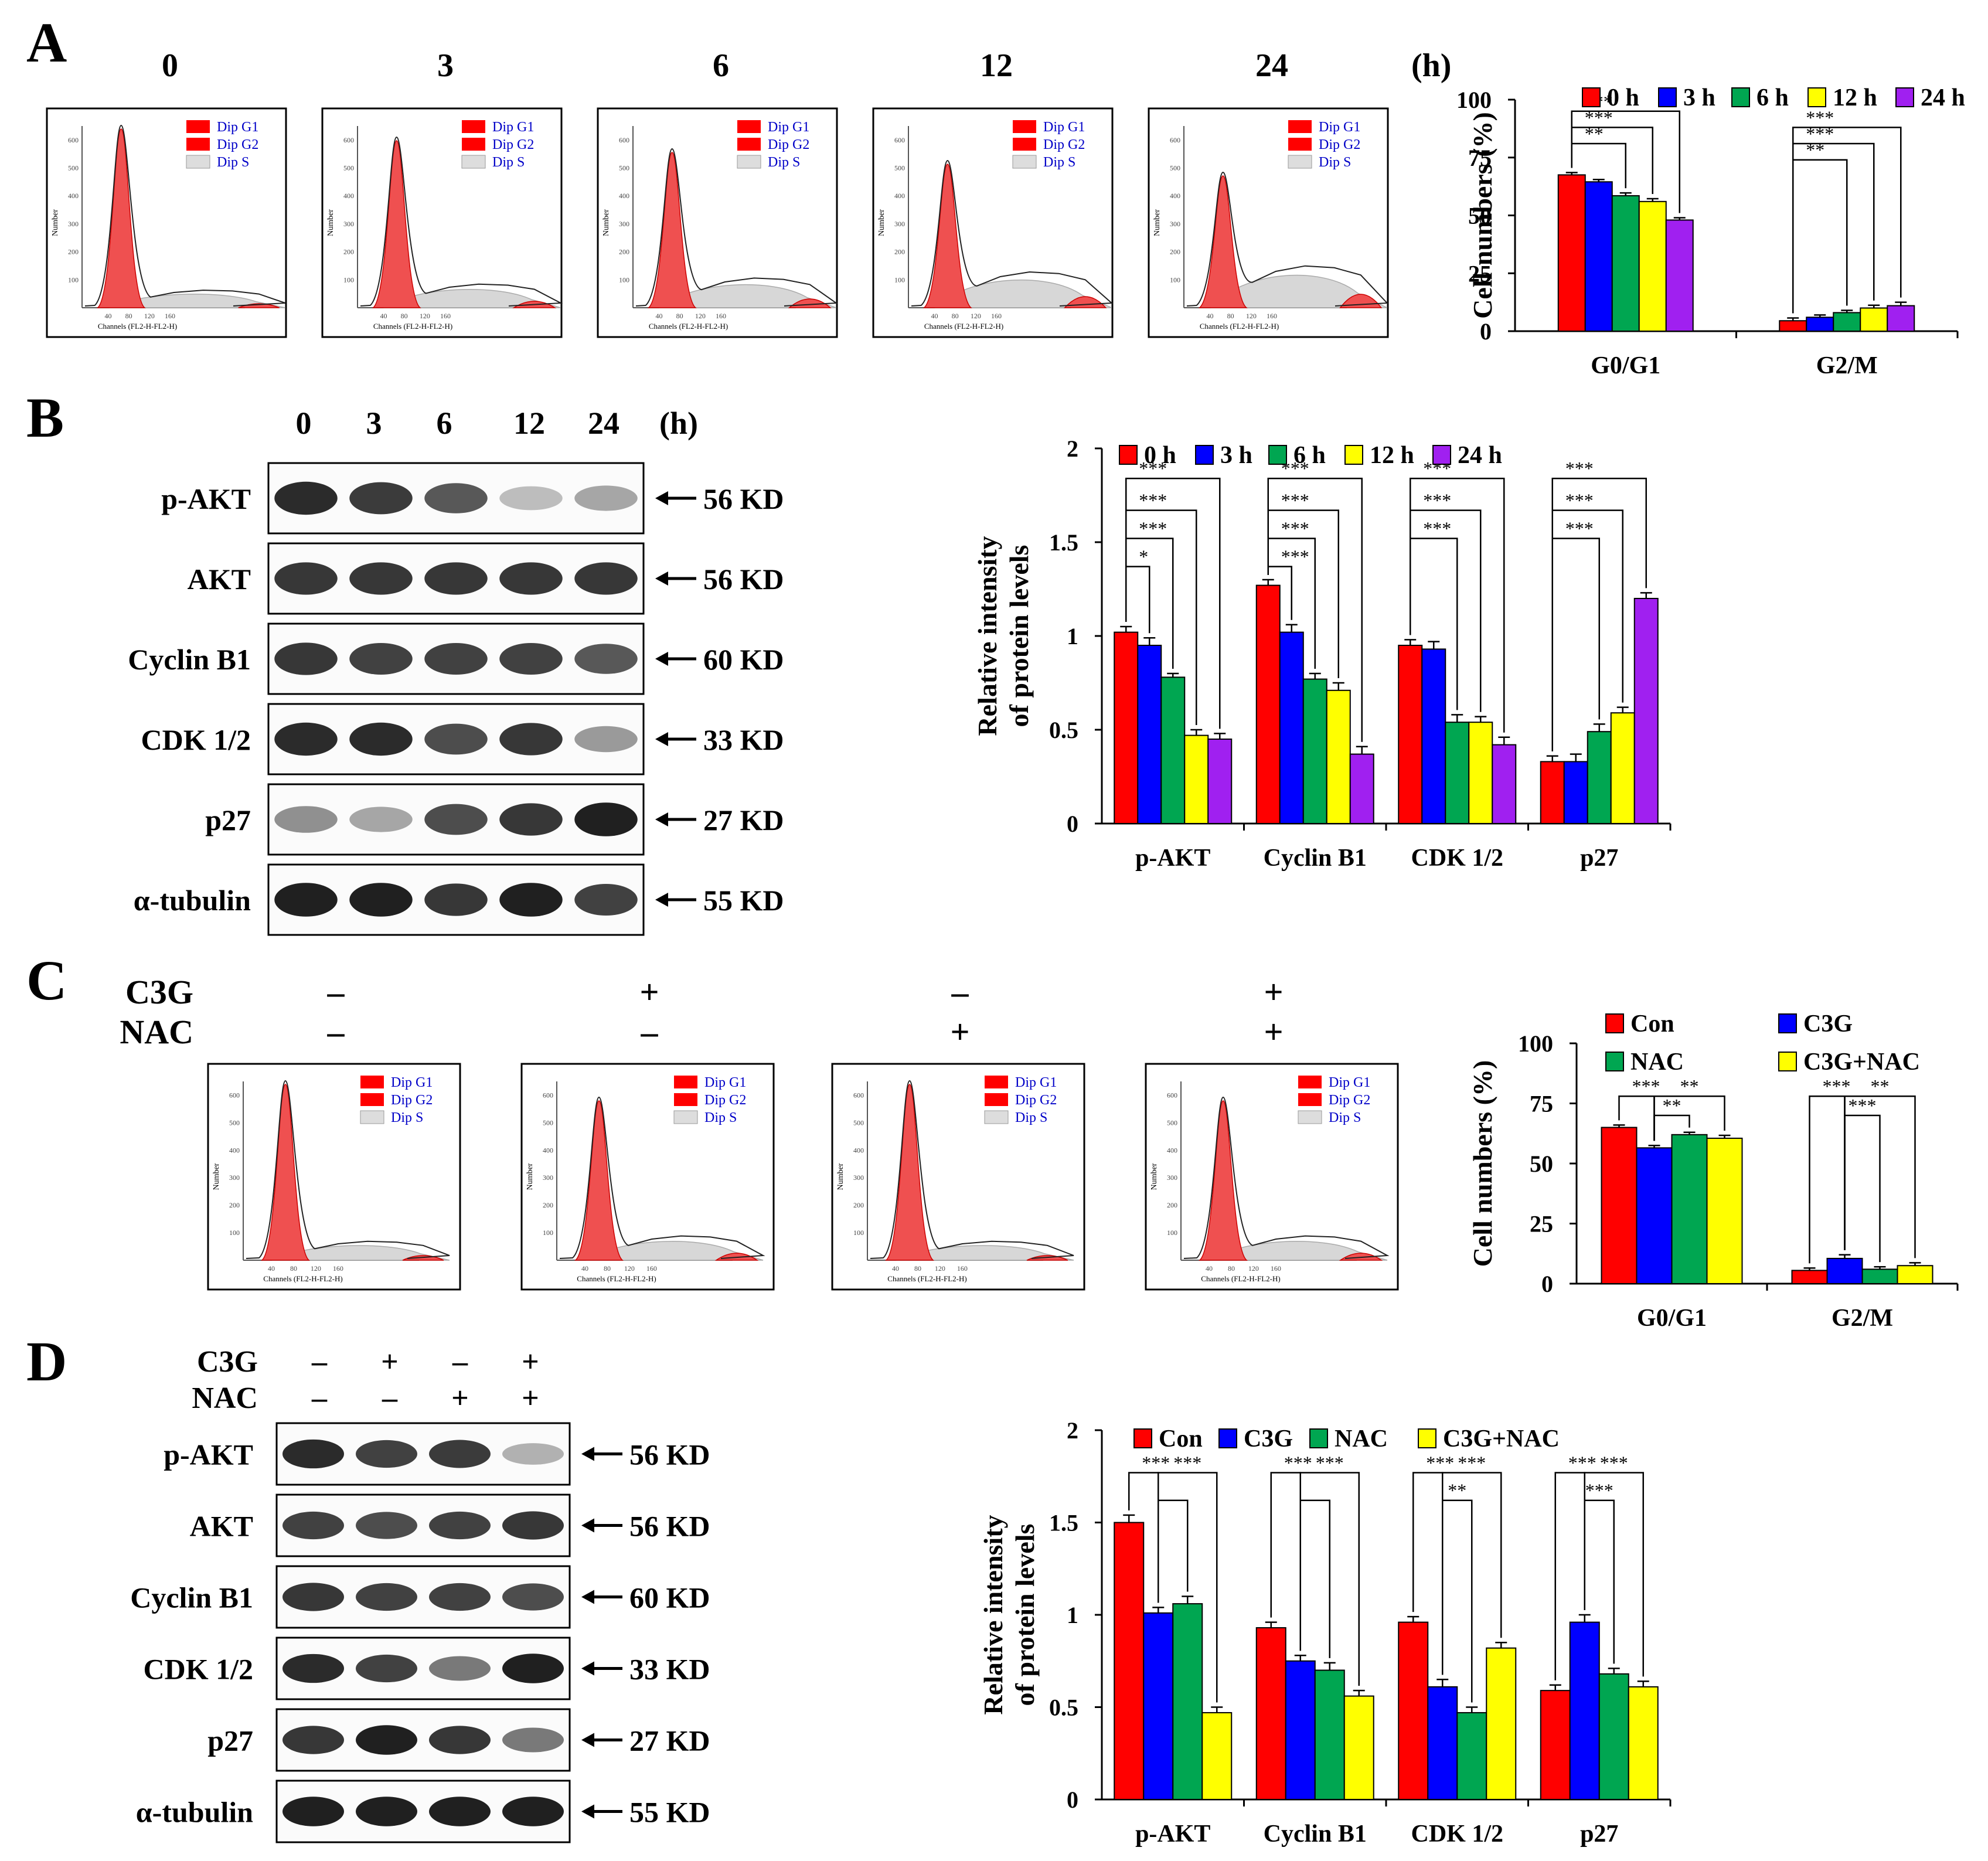 The width and height of the screenshot is (1988, 1861). I want to click on lane-label: 12, so click(529, 423).